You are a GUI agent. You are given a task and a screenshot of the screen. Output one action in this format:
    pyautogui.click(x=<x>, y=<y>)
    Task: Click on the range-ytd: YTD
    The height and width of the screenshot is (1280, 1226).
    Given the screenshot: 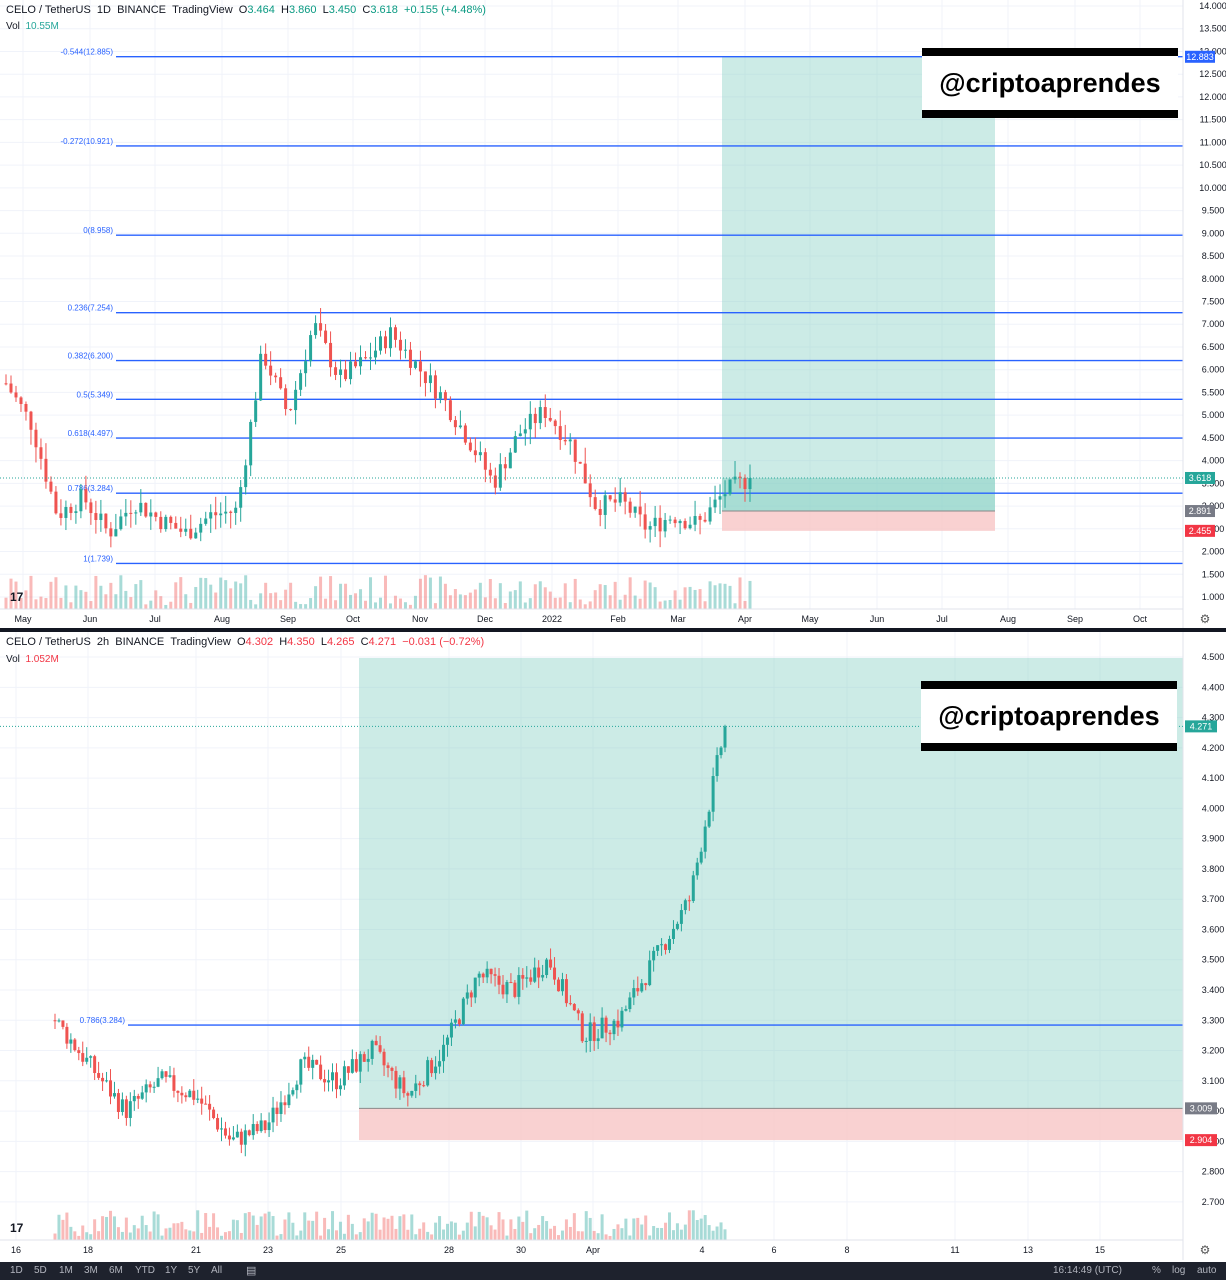 What is the action you would take?
    pyautogui.click(x=145, y=1270)
    